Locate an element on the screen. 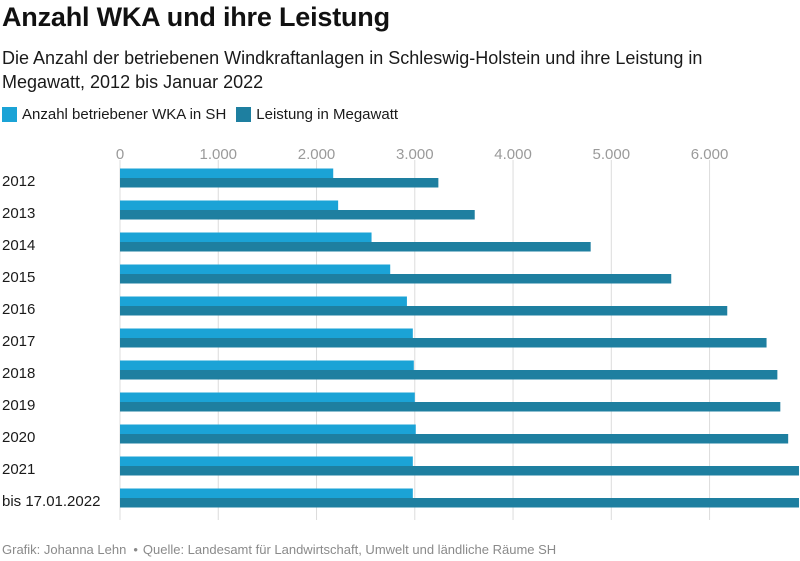 This screenshot has width=800, height=561. x-tick-label: 5.000 is located at coordinates (612, 154).